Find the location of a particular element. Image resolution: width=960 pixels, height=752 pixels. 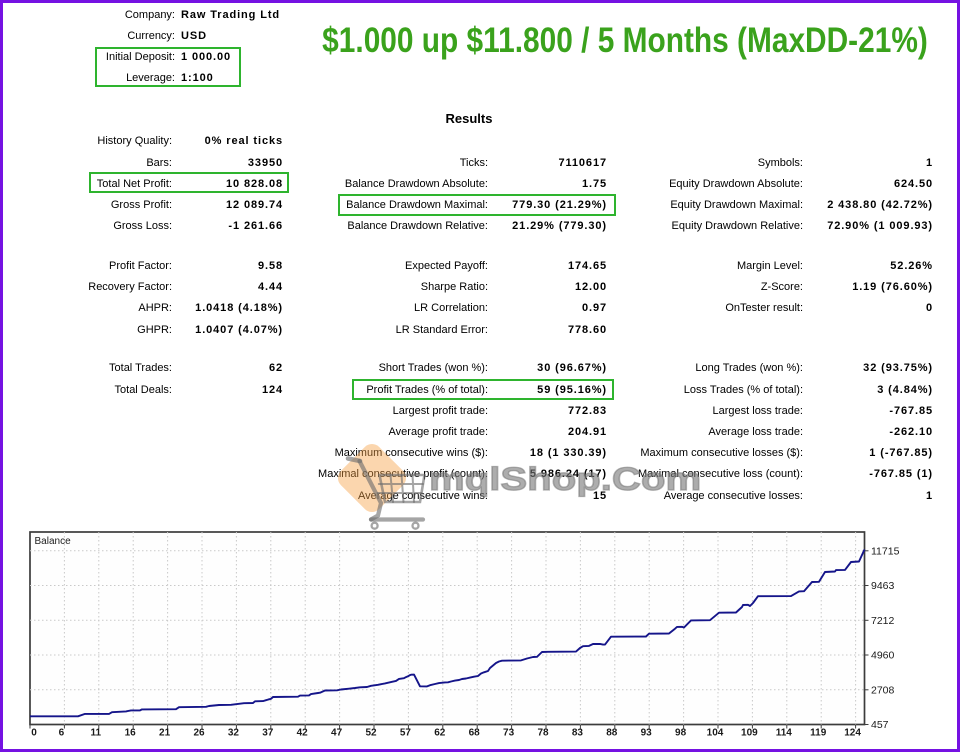

svg-text: 2708 is located at coordinates (883, 691).